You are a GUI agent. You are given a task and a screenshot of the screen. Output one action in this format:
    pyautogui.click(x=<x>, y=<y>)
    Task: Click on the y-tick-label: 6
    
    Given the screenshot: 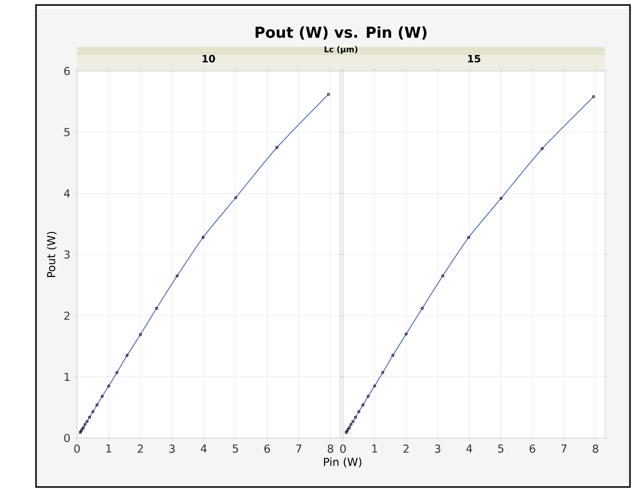 What is the action you would take?
    pyautogui.click(x=67, y=71)
    